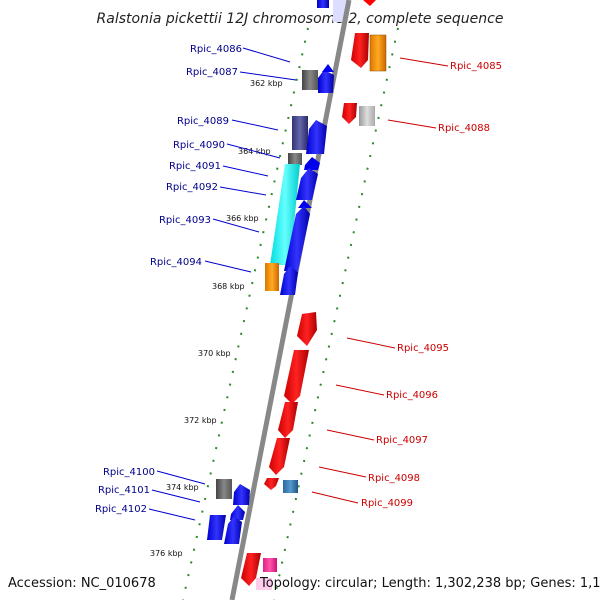 The height and width of the screenshot is (600, 600). Describe the element at coordinates (349, 113) in the screenshot. I see `gene-rpic-4088-arrow` at that location.